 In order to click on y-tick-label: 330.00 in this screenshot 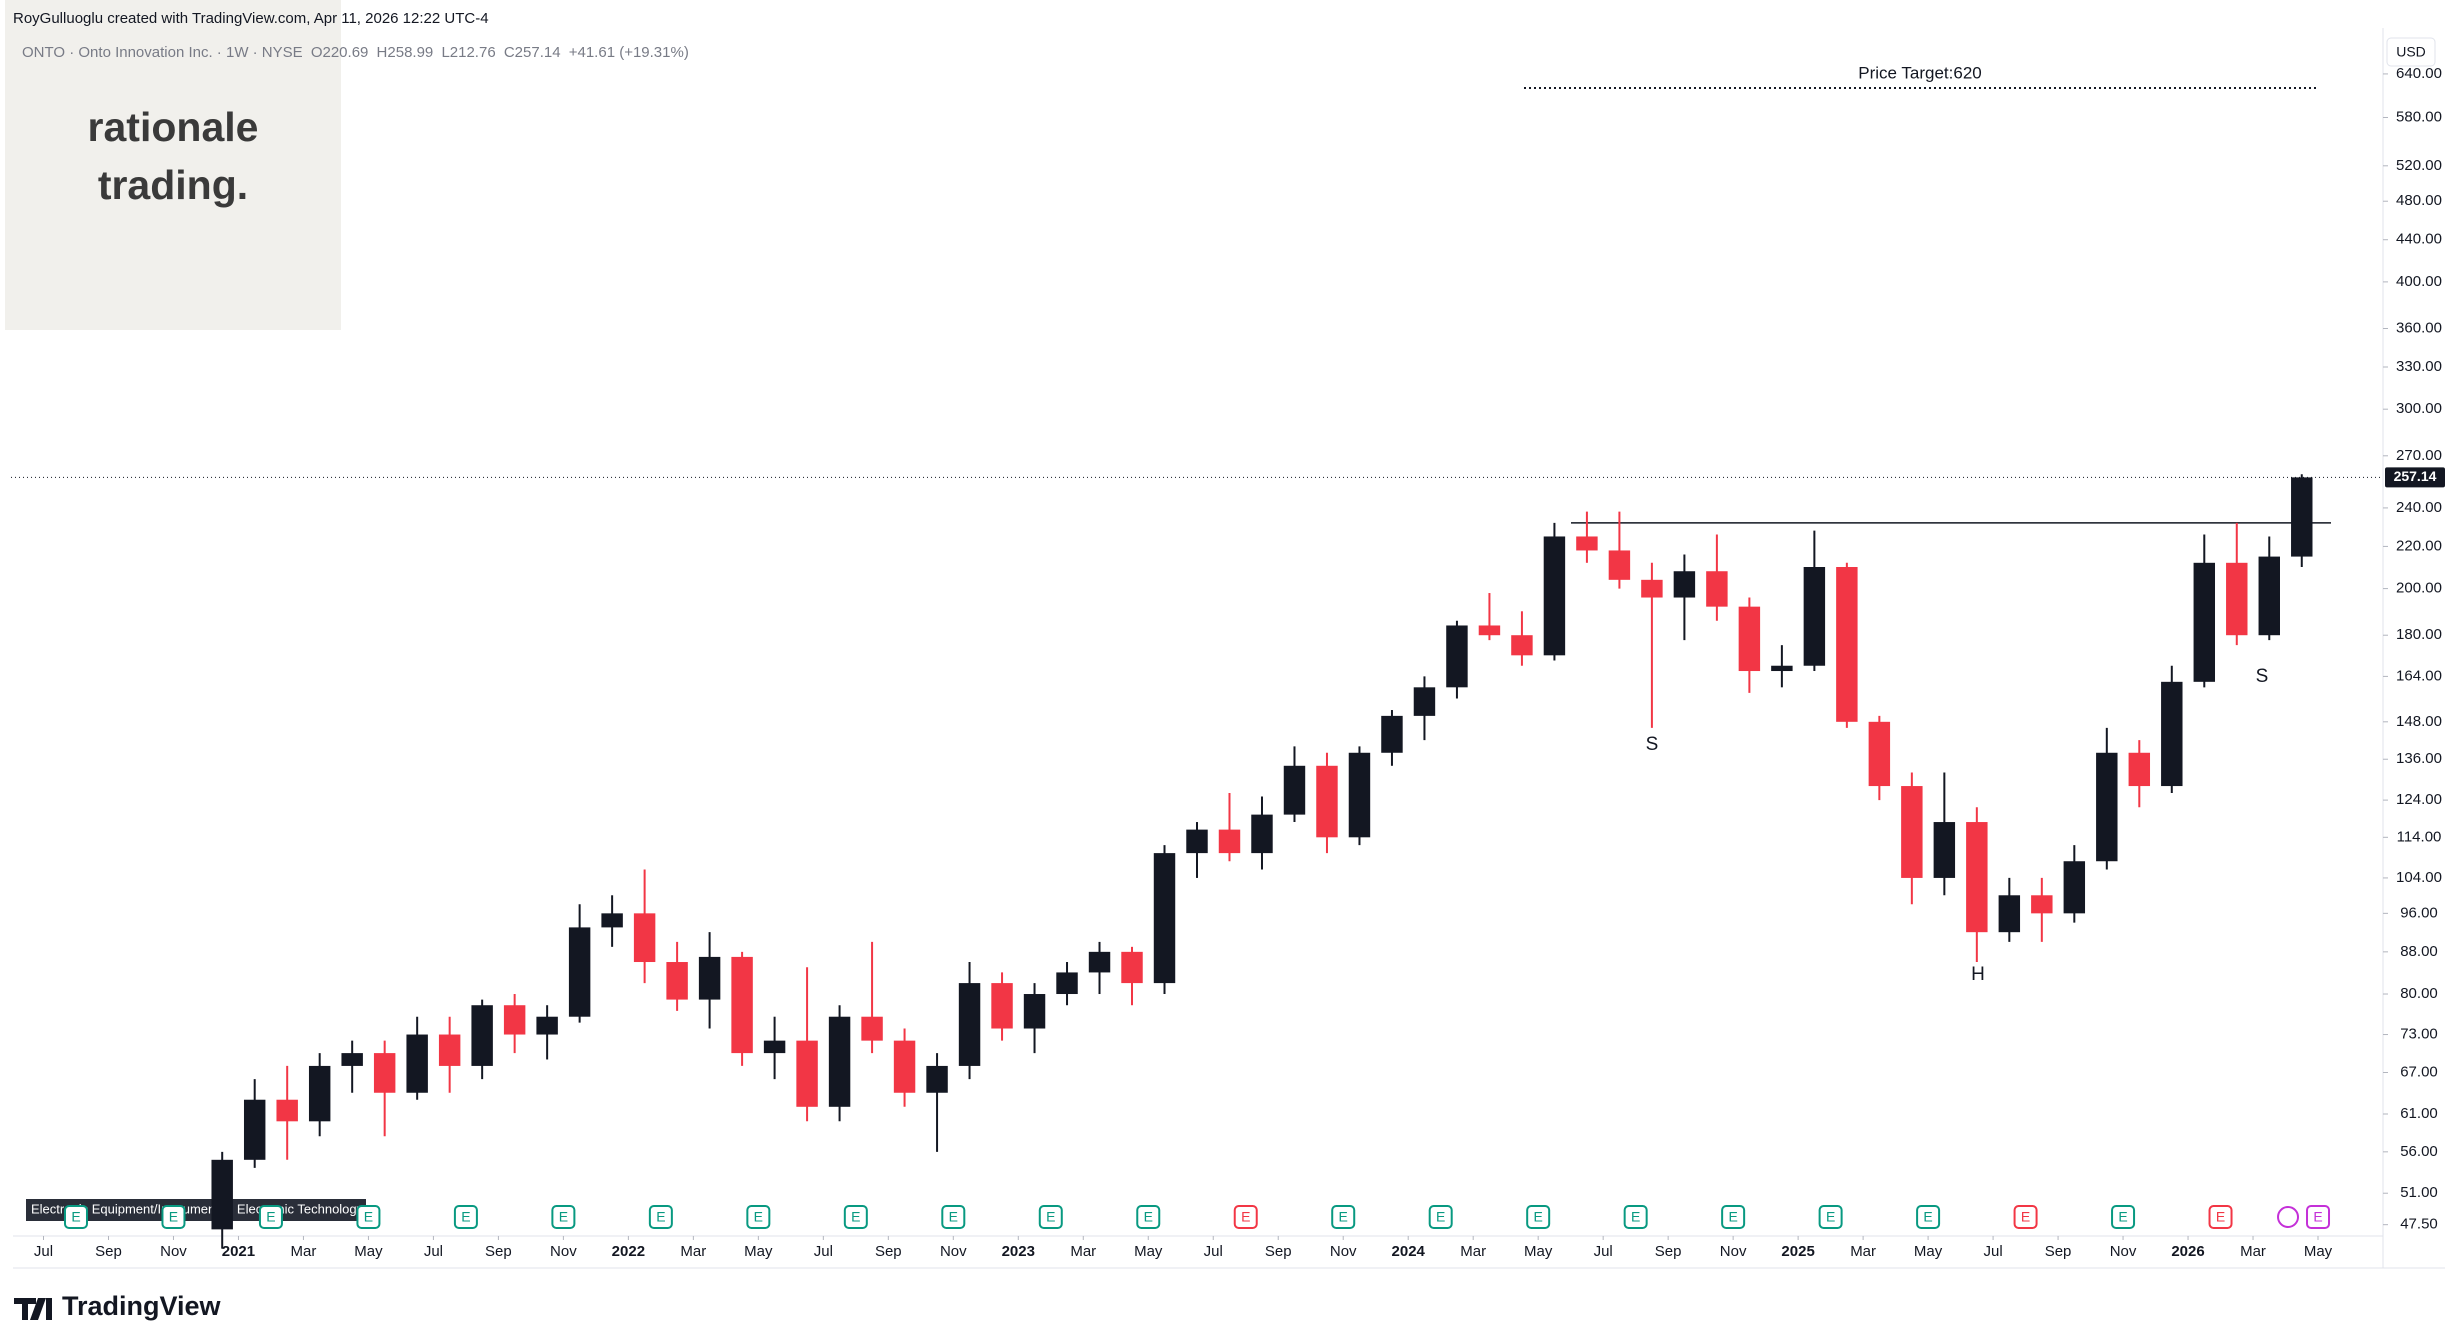, I will do `click(2419, 366)`.